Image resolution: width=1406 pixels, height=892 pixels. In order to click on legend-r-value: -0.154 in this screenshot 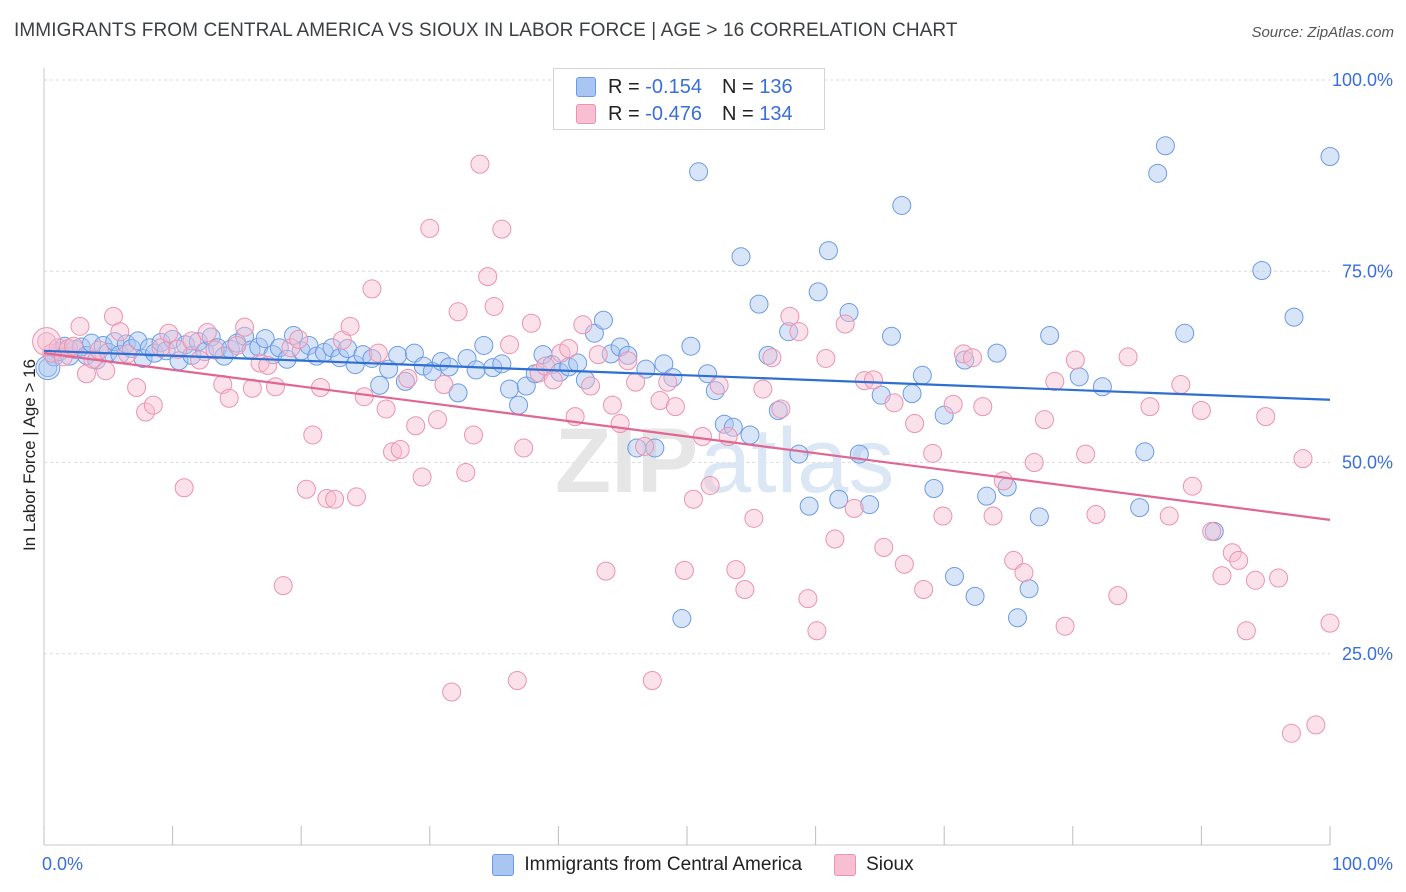, I will do `click(673, 86)`.